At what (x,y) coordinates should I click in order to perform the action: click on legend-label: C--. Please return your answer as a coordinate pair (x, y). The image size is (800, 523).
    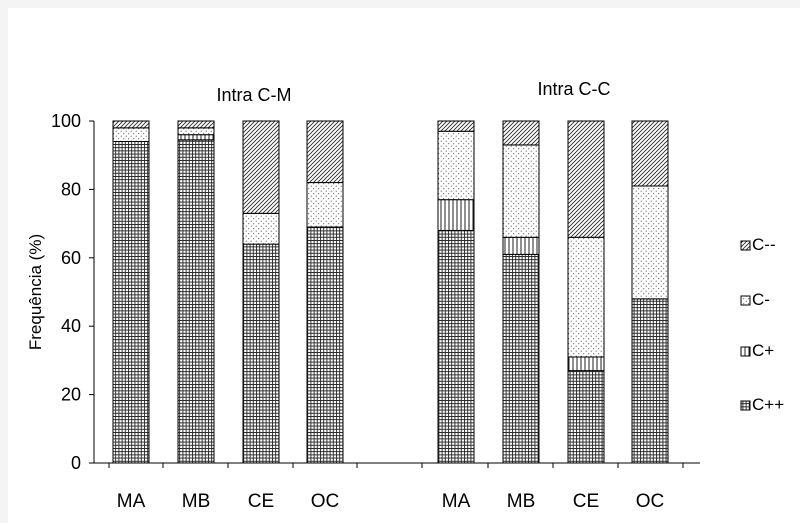
    Looking at the image, I should click on (764, 244).